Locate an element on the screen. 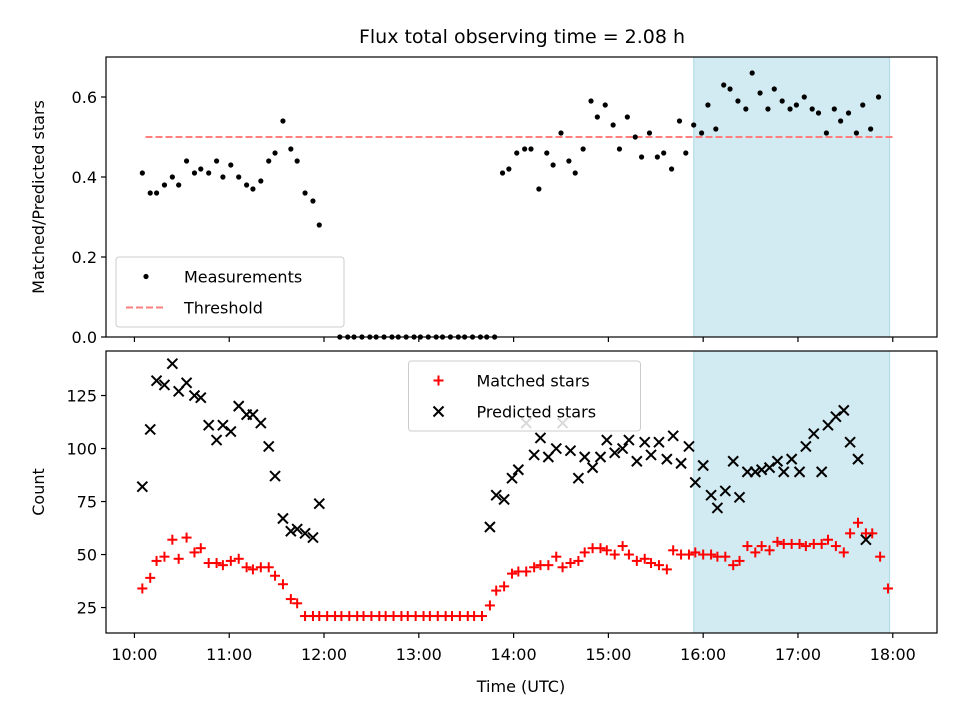  y-axis-label: Matched/Predicted stars is located at coordinates (38, 197).